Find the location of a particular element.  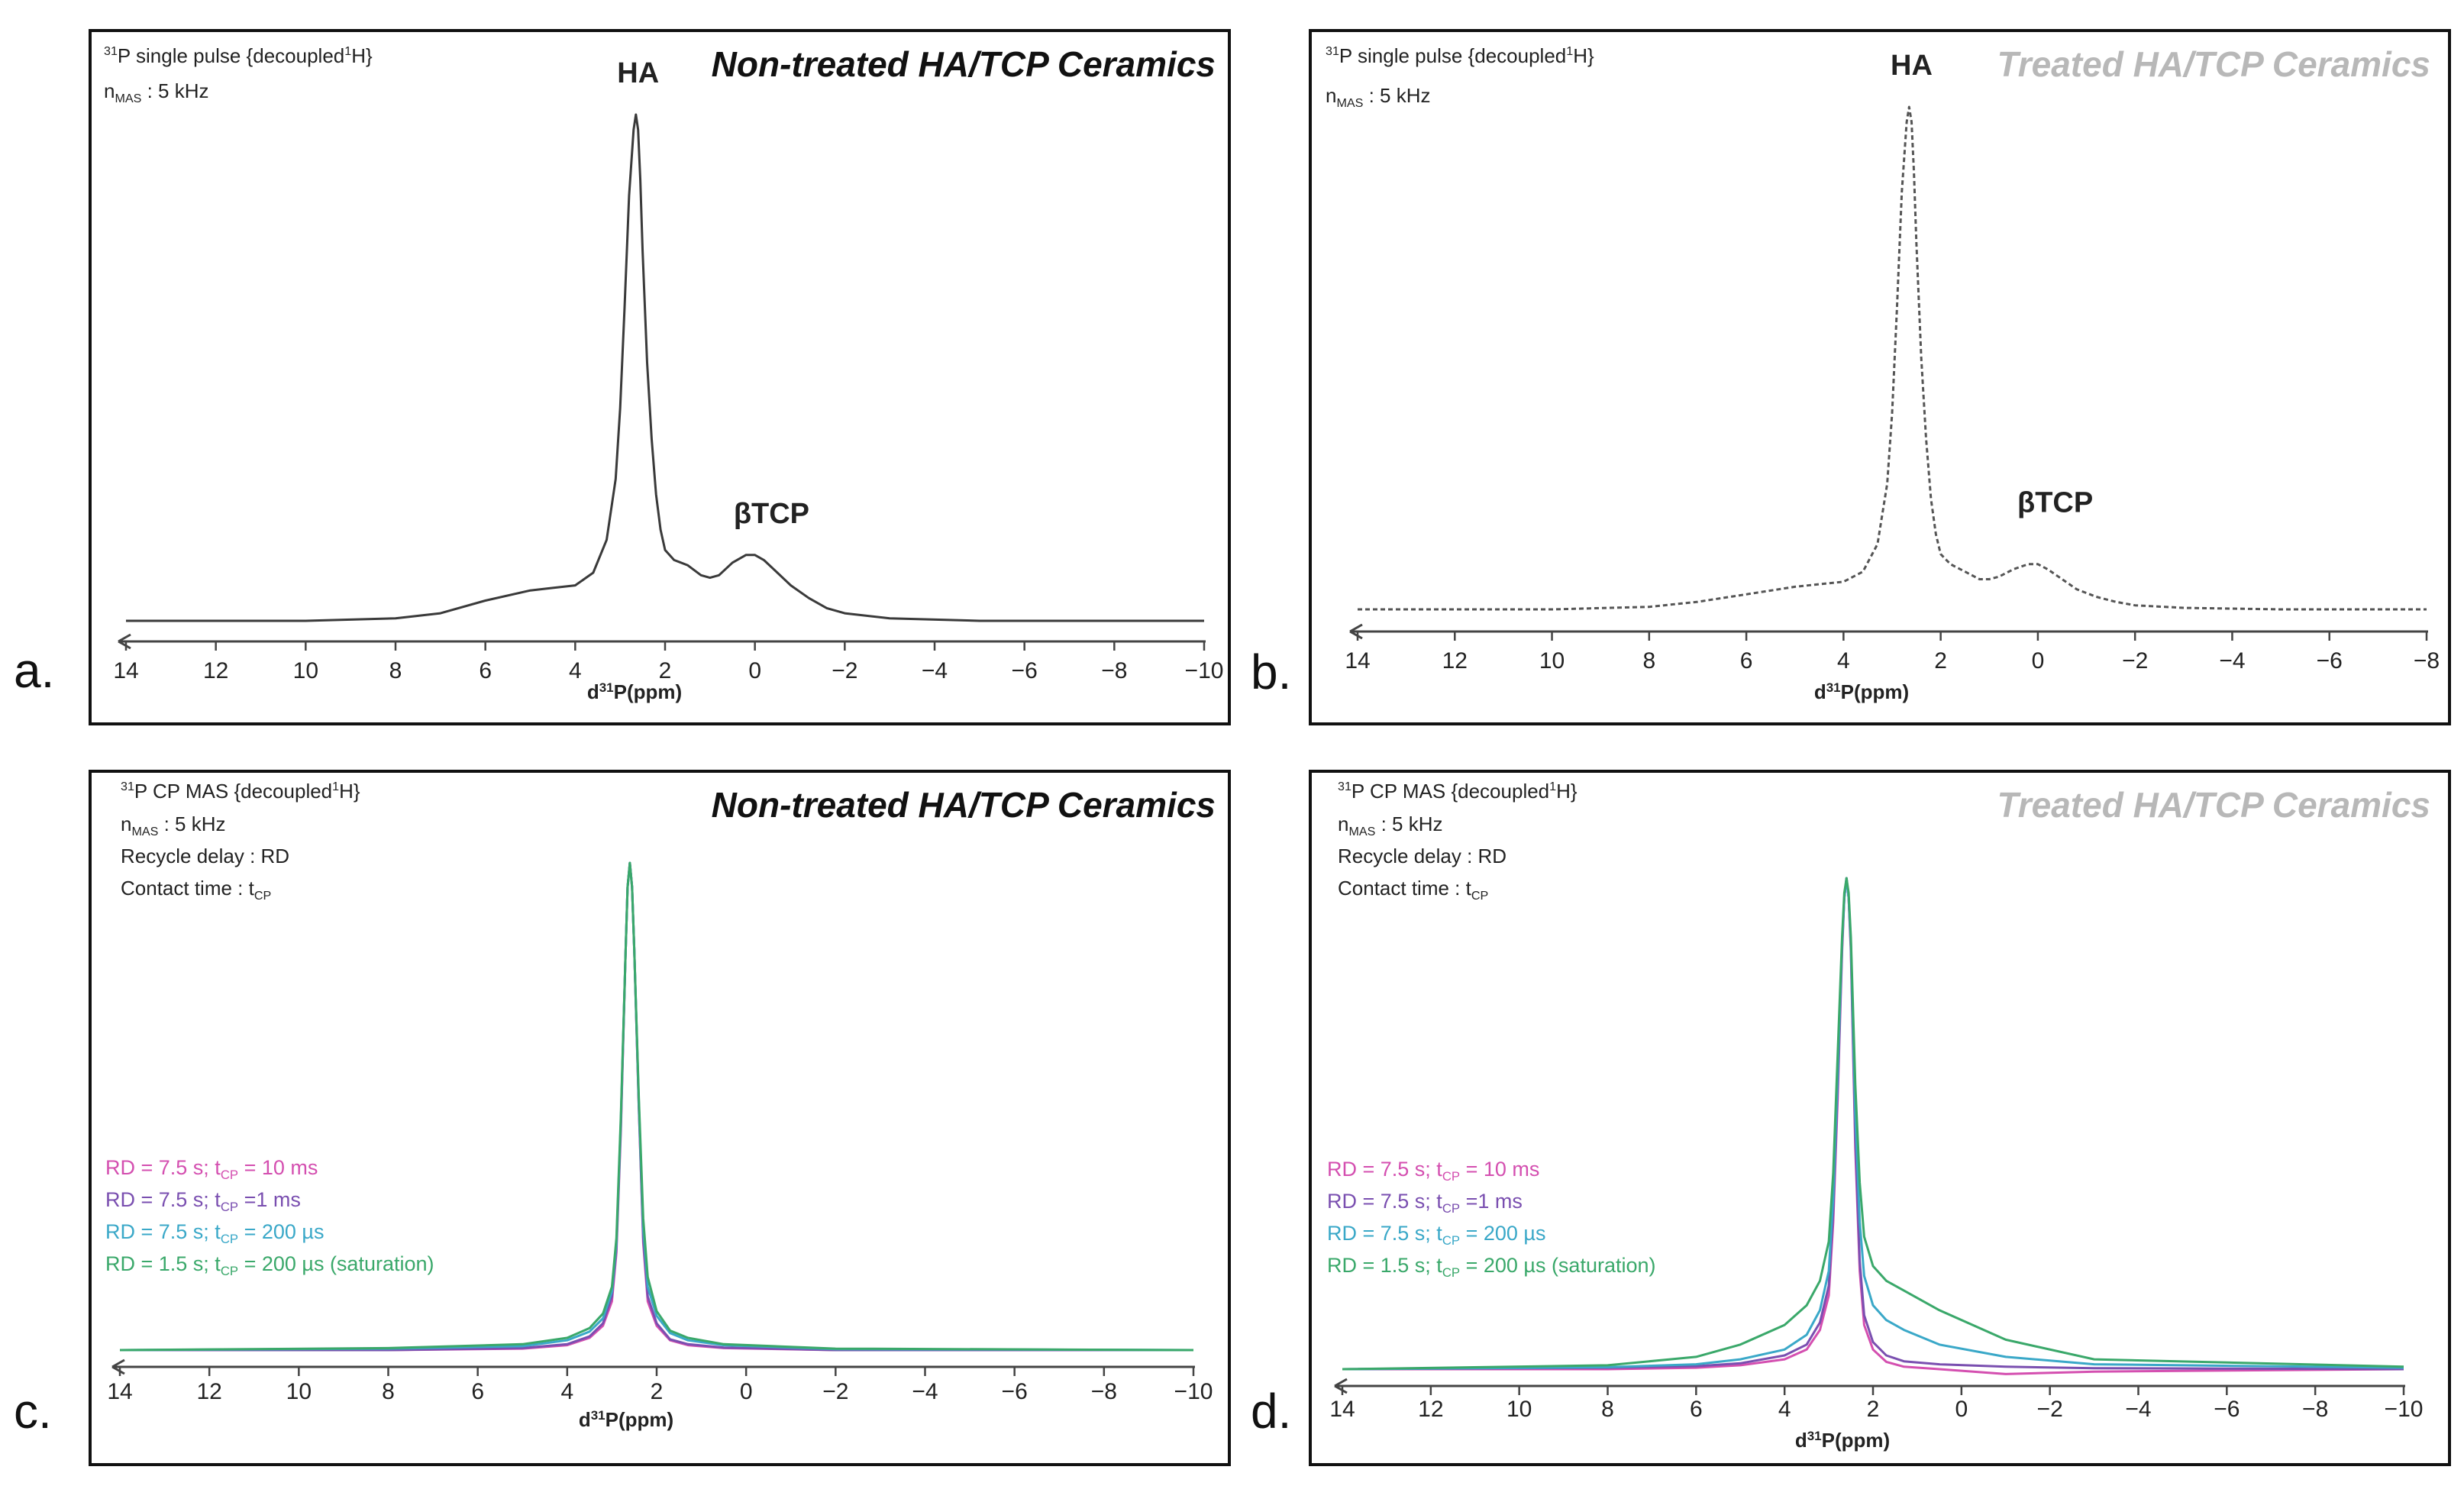

panel-letter: b. is located at coordinates (1271, 671).